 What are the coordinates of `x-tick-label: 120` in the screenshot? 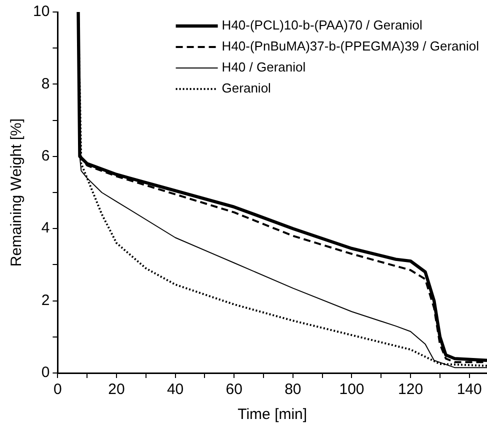 It's located at (411, 389).